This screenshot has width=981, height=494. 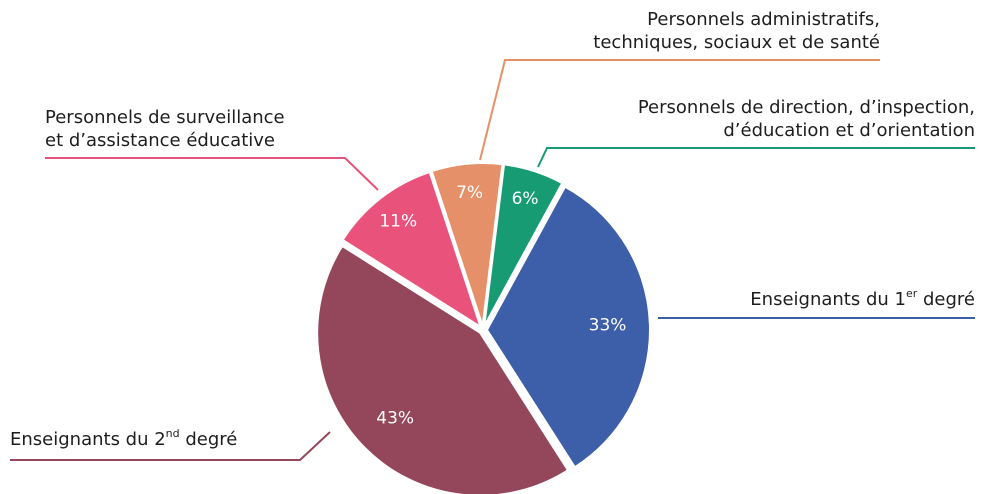 I want to click on category-label: techniques, sociaux et de santé, so click(x=736, y=42).